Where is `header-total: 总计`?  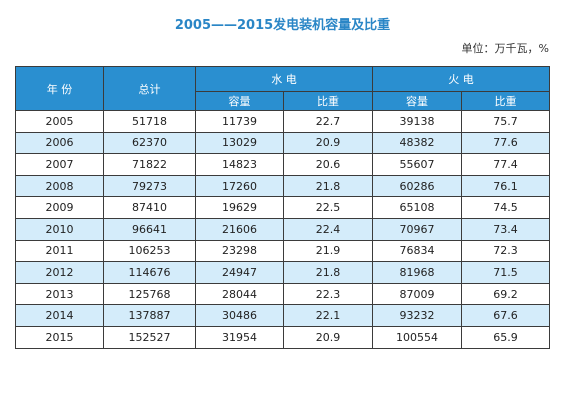 header-total: 总计 is located at coordinates (149, 88).